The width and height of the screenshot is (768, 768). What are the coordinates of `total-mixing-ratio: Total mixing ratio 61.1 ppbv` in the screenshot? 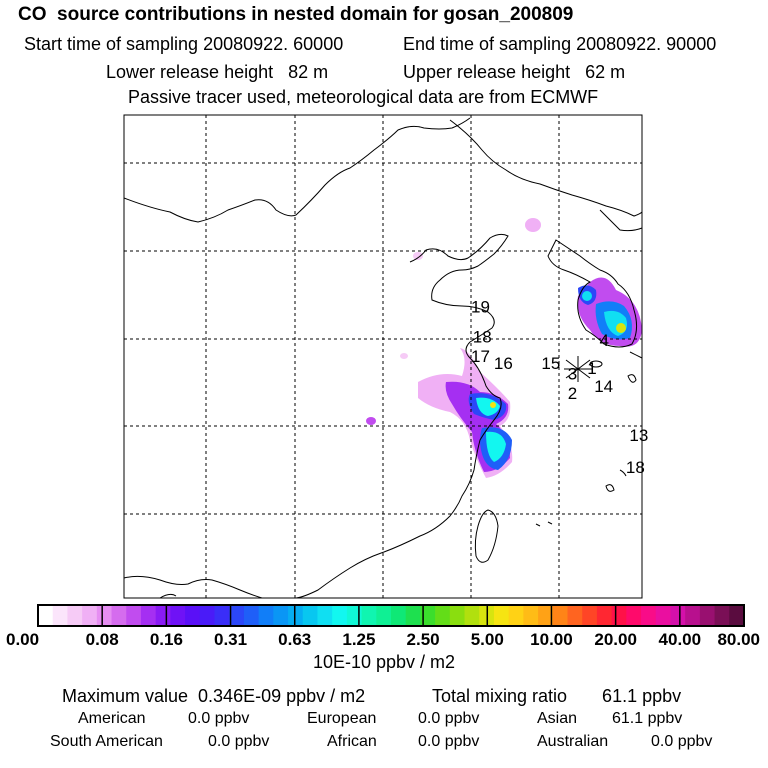 It's located at (557, 696).